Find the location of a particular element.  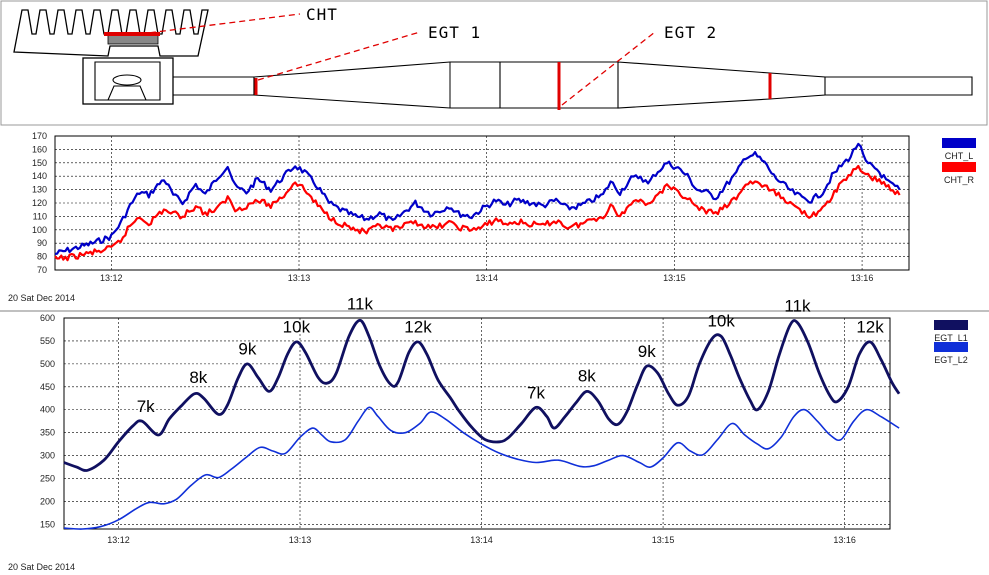

egt-legend: EGT_L1 EGT_L2 is located at coordinates (951, 342).